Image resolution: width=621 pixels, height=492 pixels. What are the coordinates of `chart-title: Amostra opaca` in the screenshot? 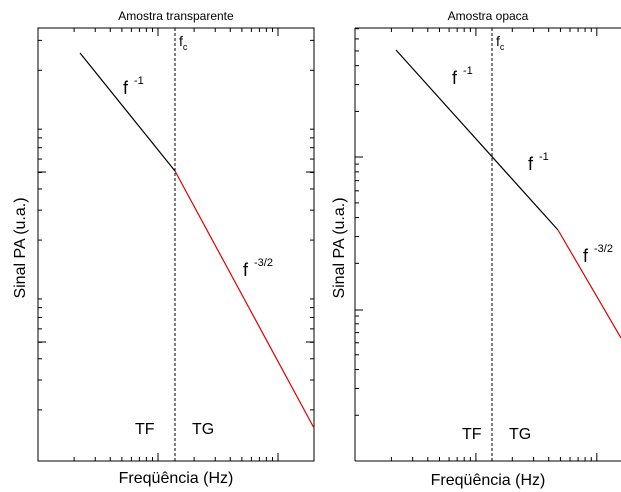 It's located at (488, 16).